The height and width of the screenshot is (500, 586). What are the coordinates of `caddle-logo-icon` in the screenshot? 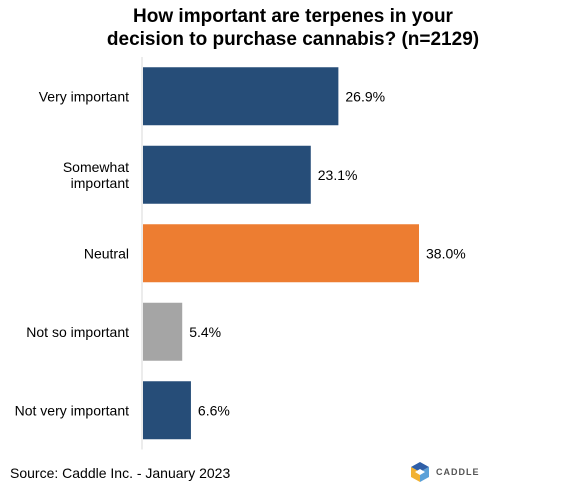 It's located at (420, 472).